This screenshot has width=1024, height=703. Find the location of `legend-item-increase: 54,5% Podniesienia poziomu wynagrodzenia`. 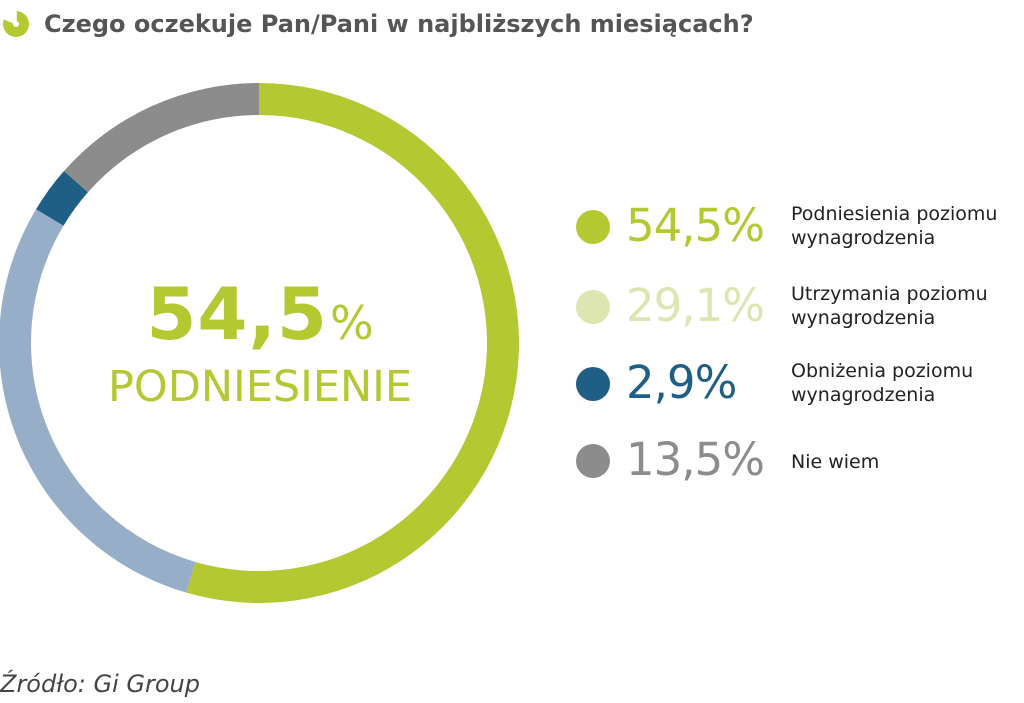

legend-item-increase: 54,5% Podniesienia poziomu wynagrodzenia is located at coordinates (796, 228).